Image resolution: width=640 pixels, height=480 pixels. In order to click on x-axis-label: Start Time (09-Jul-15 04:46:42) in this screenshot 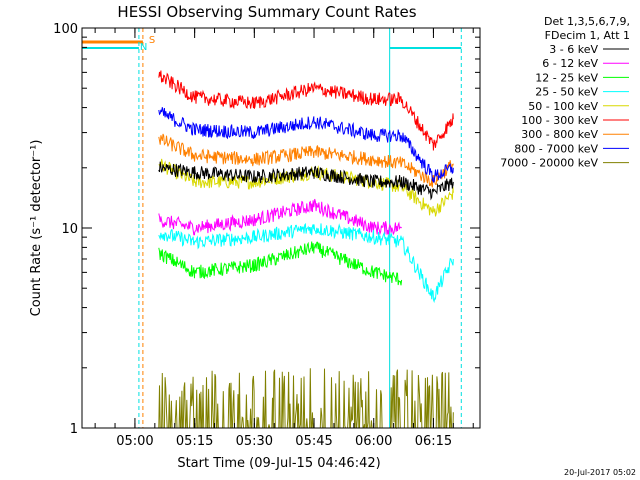, I will do `click(278, 463)`.